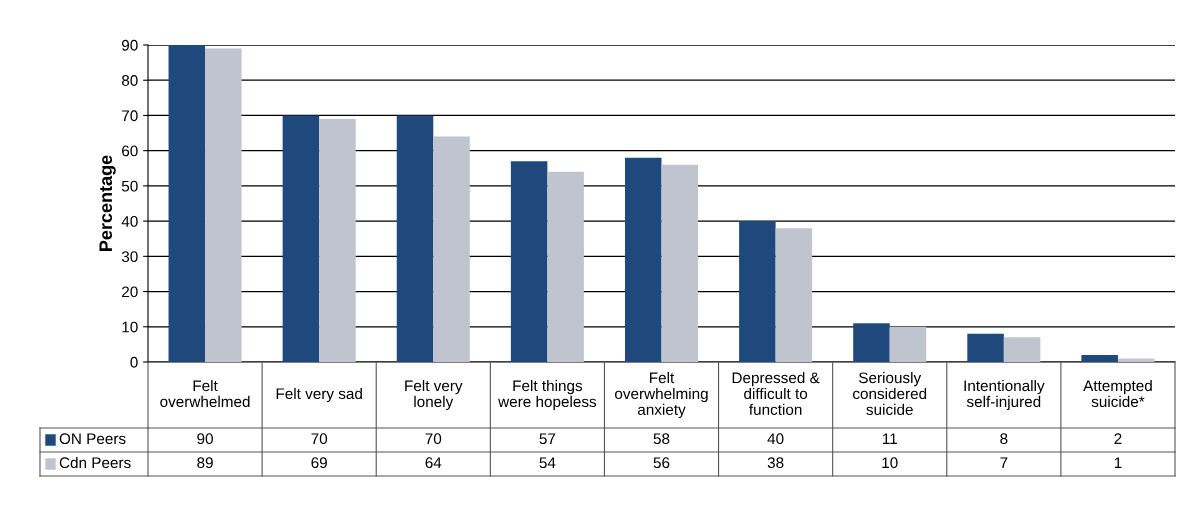 The image size is (1203, 510). What do you see at coordinates (129, 80) in the screenshot?
I see `y-tick-label: 80` at bounding box center [129, 80].